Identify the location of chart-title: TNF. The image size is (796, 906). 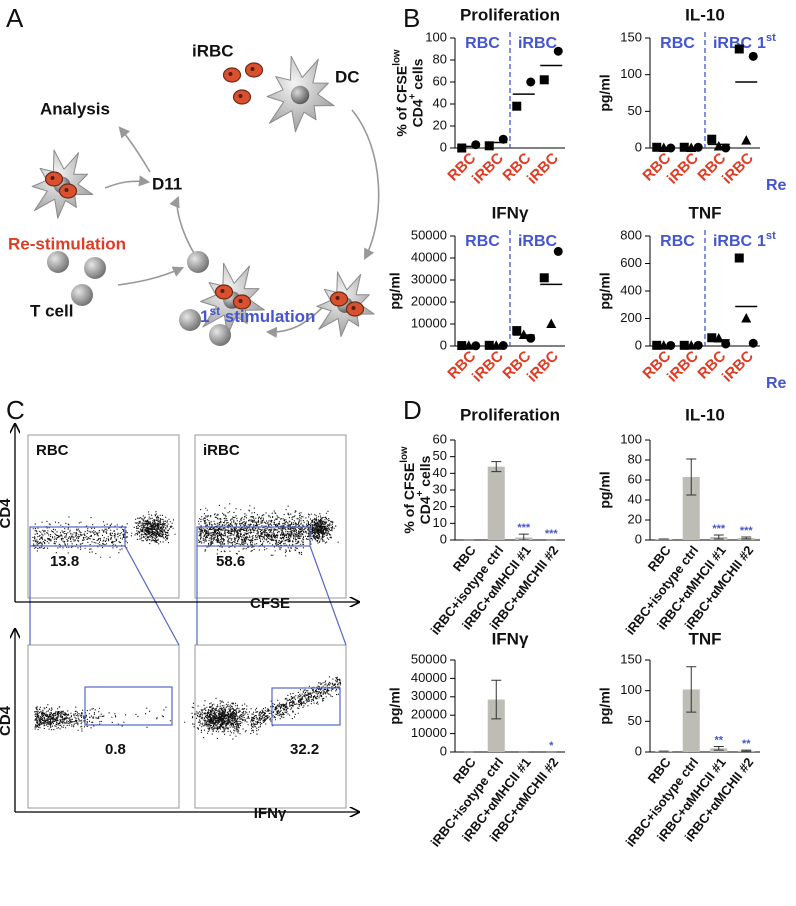
(704, 212).